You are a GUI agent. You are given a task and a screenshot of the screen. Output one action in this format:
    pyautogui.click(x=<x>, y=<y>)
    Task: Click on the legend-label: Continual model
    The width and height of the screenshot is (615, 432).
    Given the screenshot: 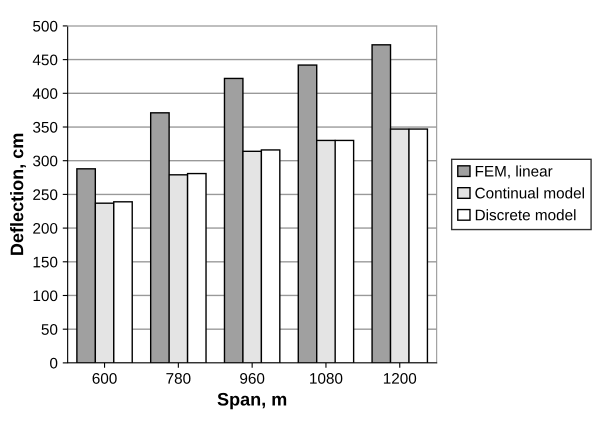 What is the action you would take?
    pyautogui.click(x=529, y=192)
    